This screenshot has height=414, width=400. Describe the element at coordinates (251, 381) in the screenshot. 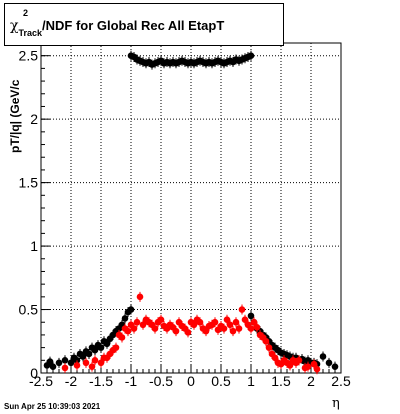

I see `x-tick-label: 1` at that location.